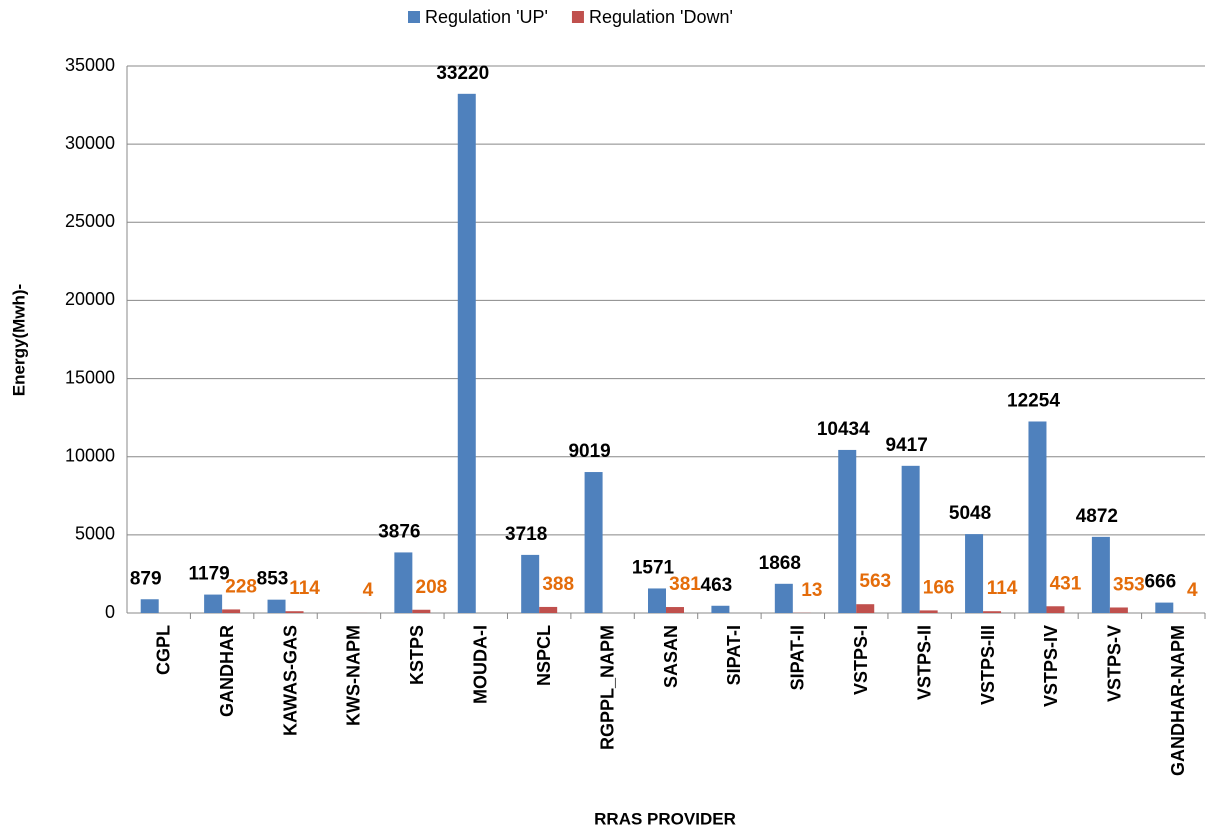 This screenshot has width=1208, height=837. Describe the element at coordinates (1033, 401) in the screenshot. I see `data-label: 12254` at that location.